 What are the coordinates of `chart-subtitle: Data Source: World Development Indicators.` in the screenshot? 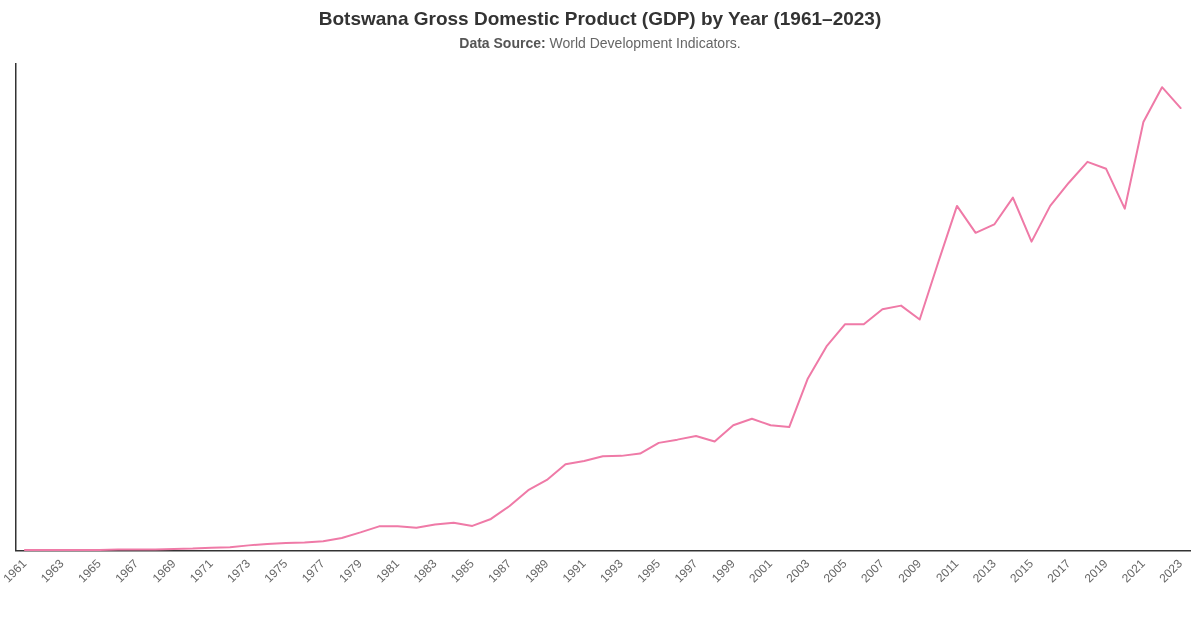 It's located at (600, 43).